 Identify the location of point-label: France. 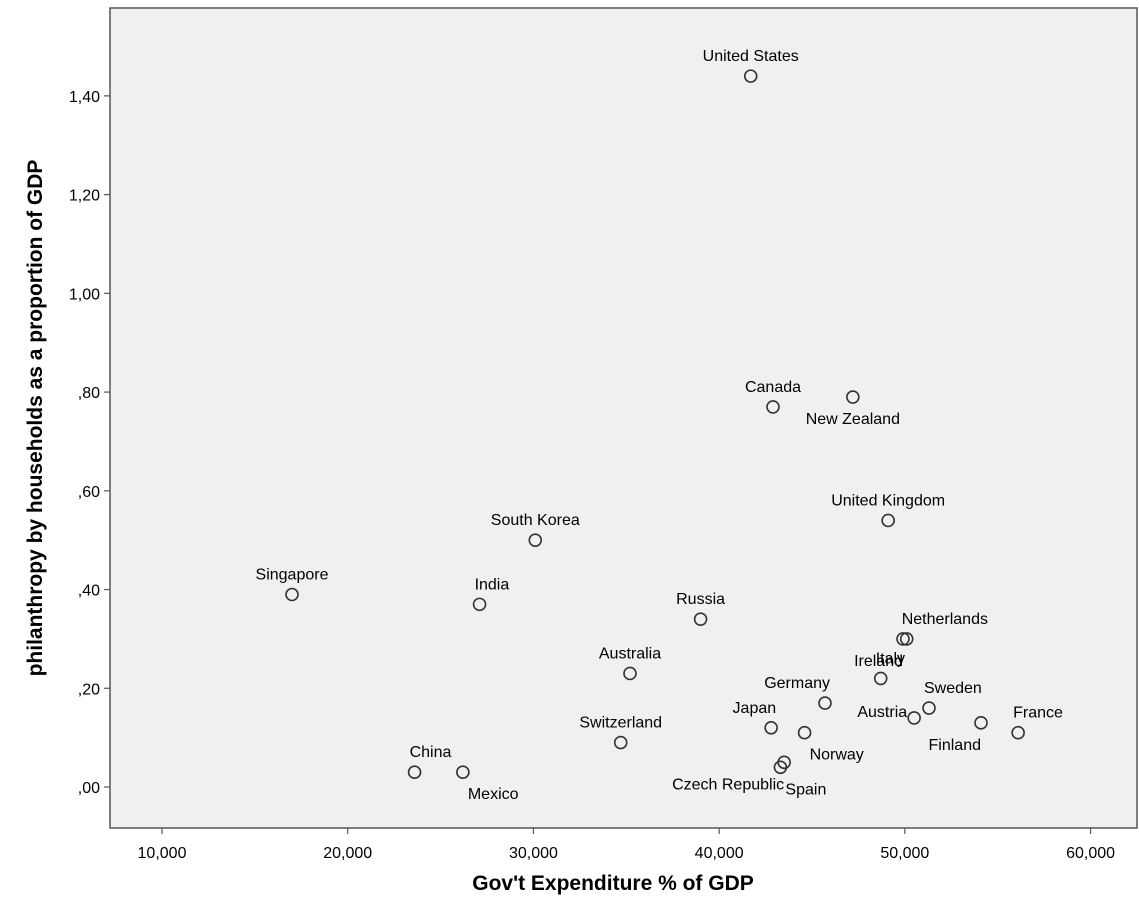
(1038, 713).